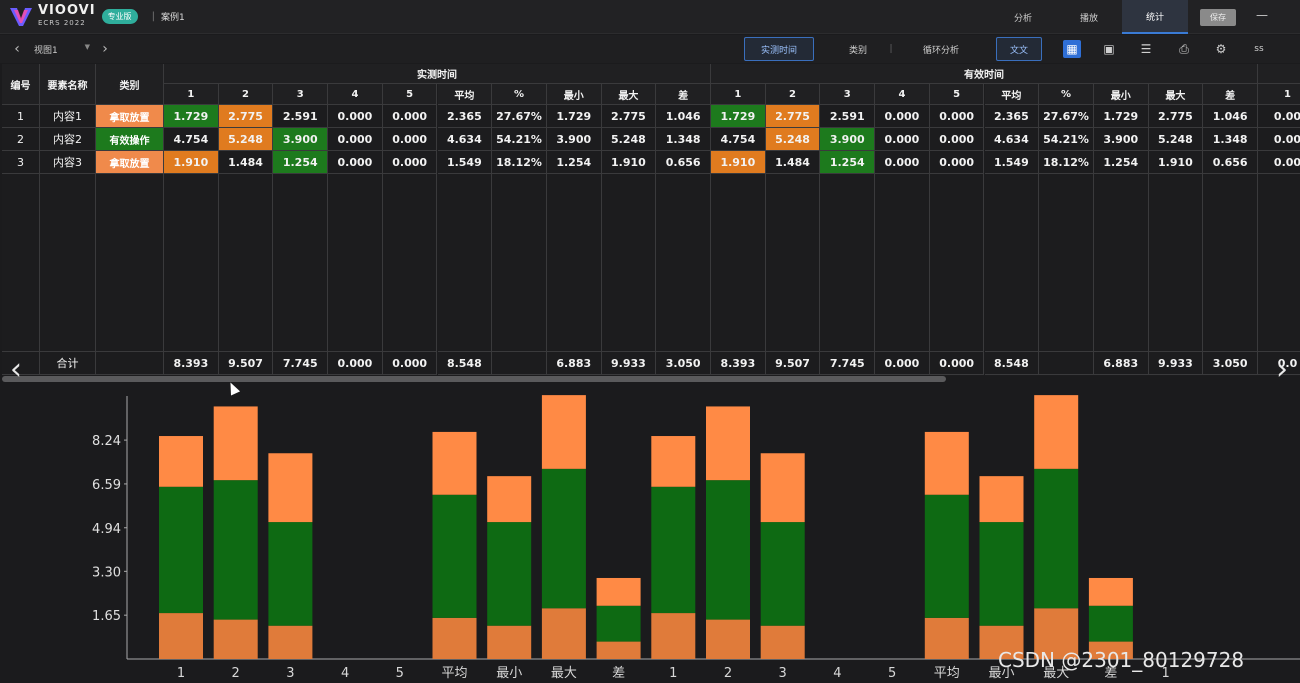 This screenshot has width=1300, height=683. I want to click on category-button: 类别, so click(857, 50).